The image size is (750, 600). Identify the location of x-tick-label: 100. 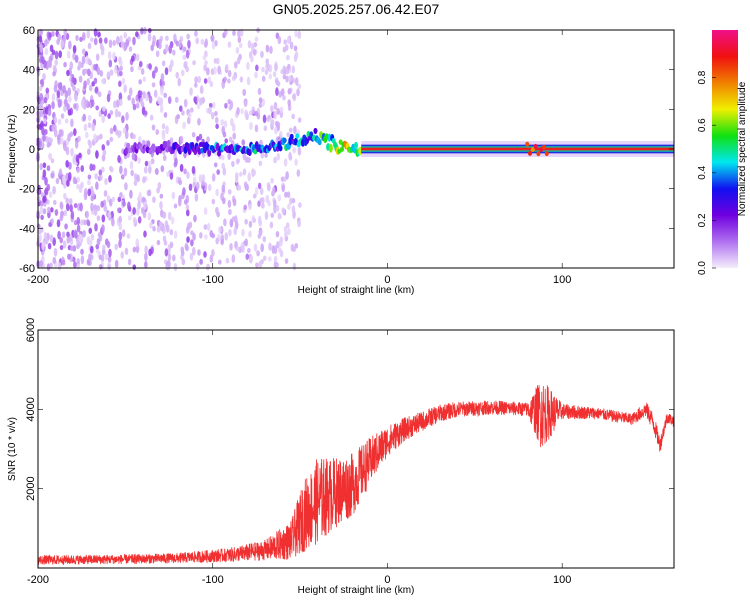
(562, 280).